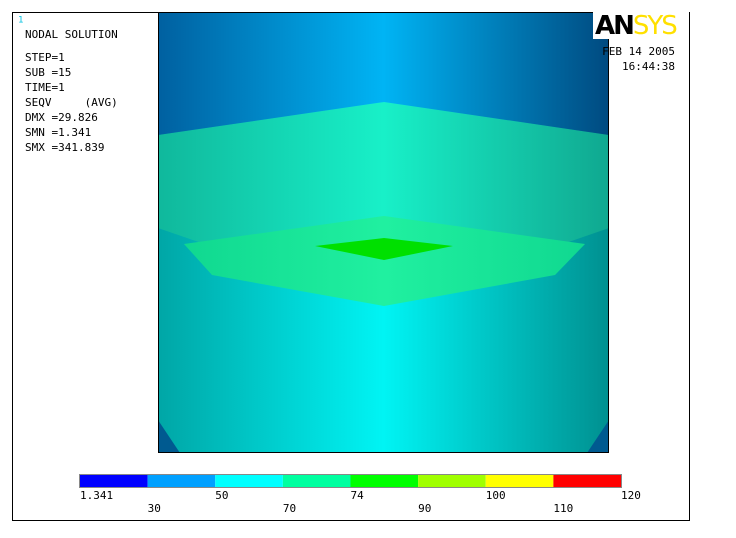  What do you see at coordinates (383, 73) in the screenshot?
I see `region-blue` at bounding box center [383, 73].